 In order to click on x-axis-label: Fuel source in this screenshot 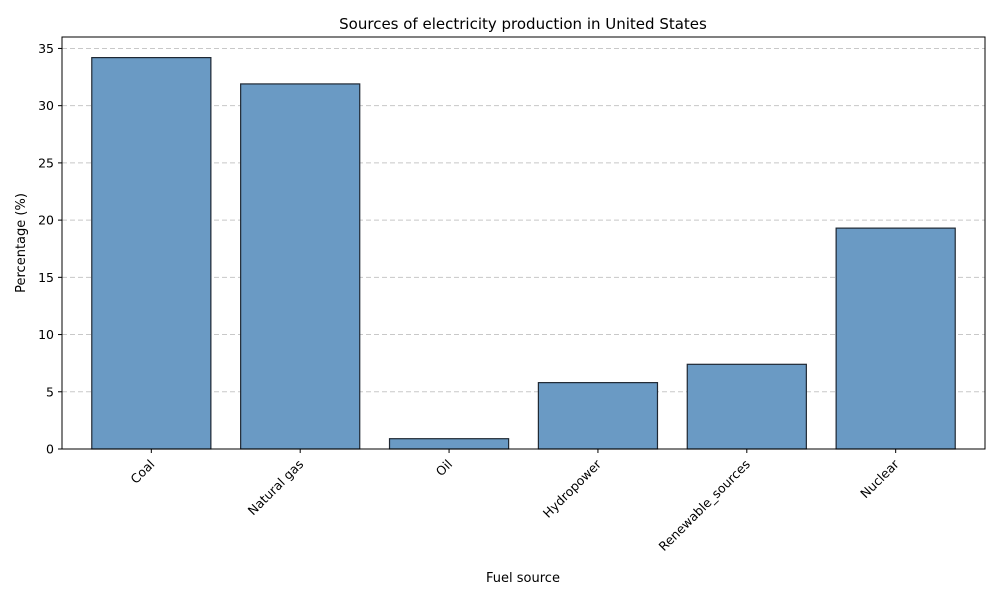, I will do `click(523, 578)`.